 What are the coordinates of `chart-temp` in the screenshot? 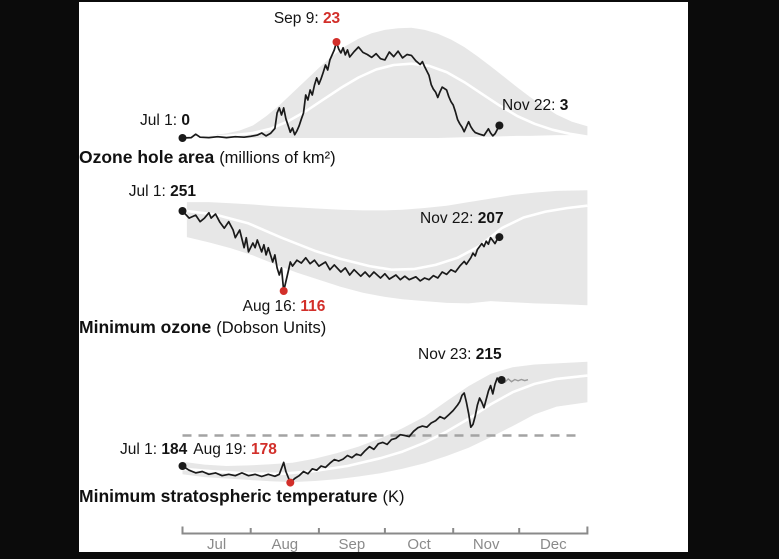 It's located at (383, 424).